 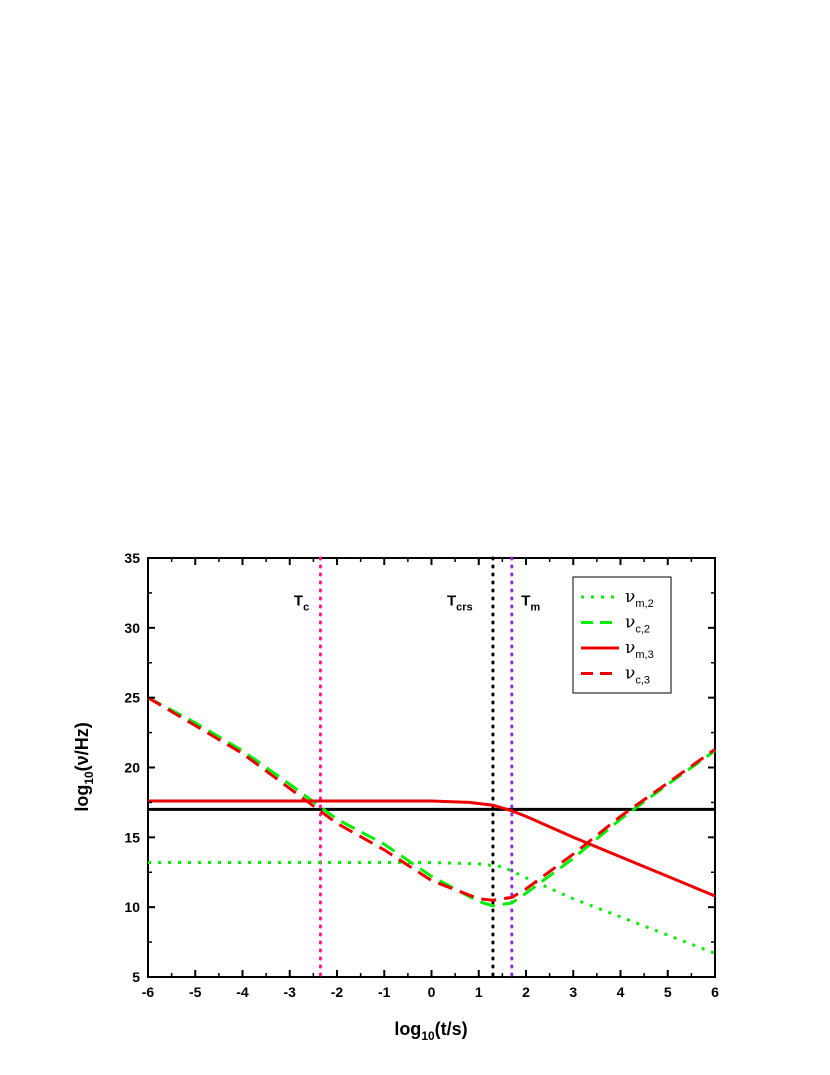 What do you see at coordinates (642, 630) in the screenshot?
I see `legend-label-sub: c,2` at bounding box center [642, 630].